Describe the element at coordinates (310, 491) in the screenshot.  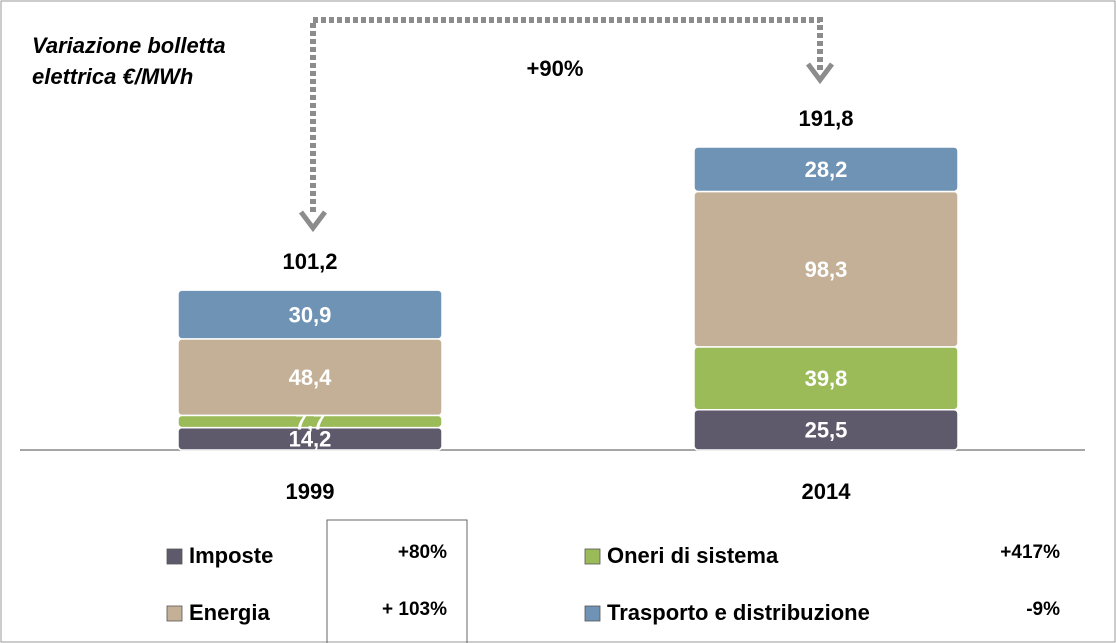
I see `x-tick-label: 1999` at that location.